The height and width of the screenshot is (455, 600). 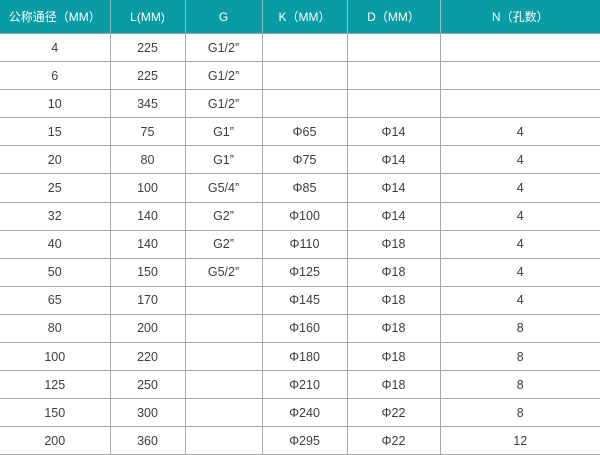 I want to click on cell-k: Φ160, so click(x=305, y=329).